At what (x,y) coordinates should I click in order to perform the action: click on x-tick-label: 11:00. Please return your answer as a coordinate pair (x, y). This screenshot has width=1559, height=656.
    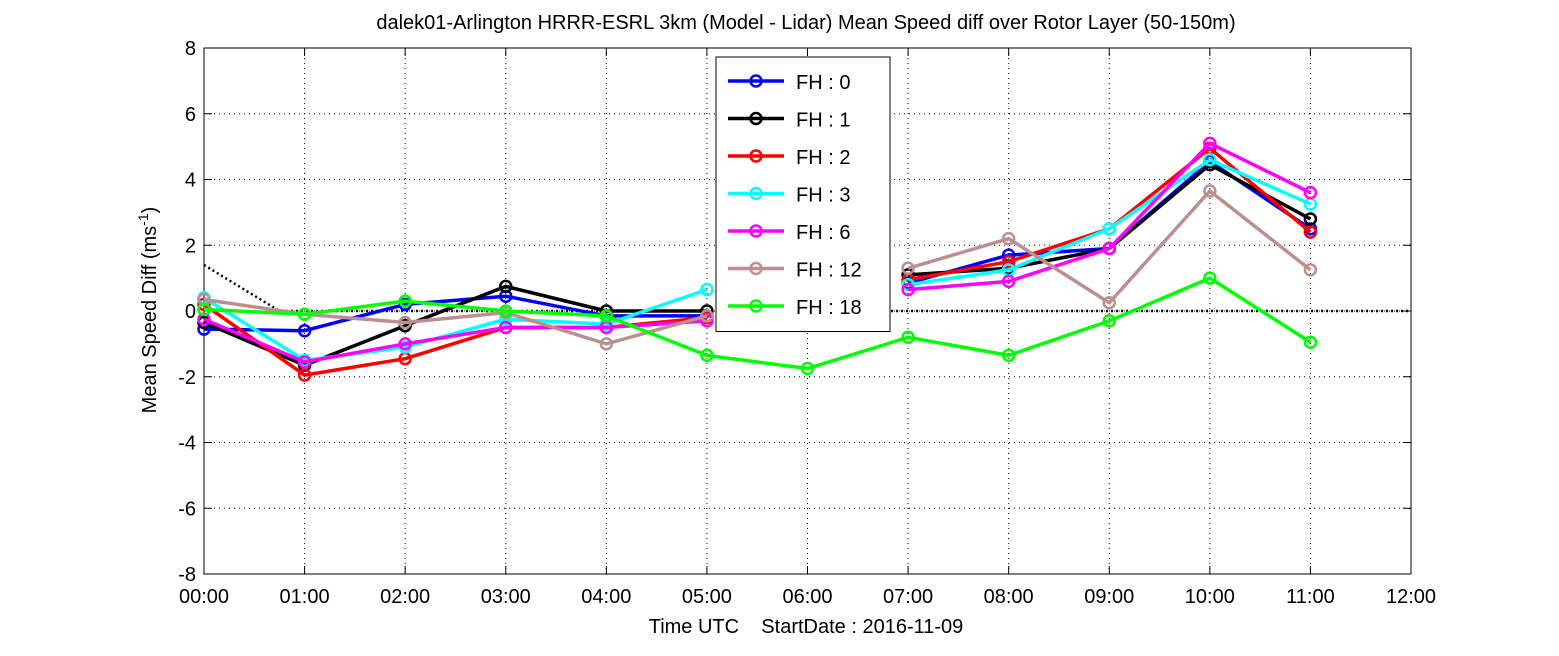
    Looking at the image, I should click on (1310, 597).